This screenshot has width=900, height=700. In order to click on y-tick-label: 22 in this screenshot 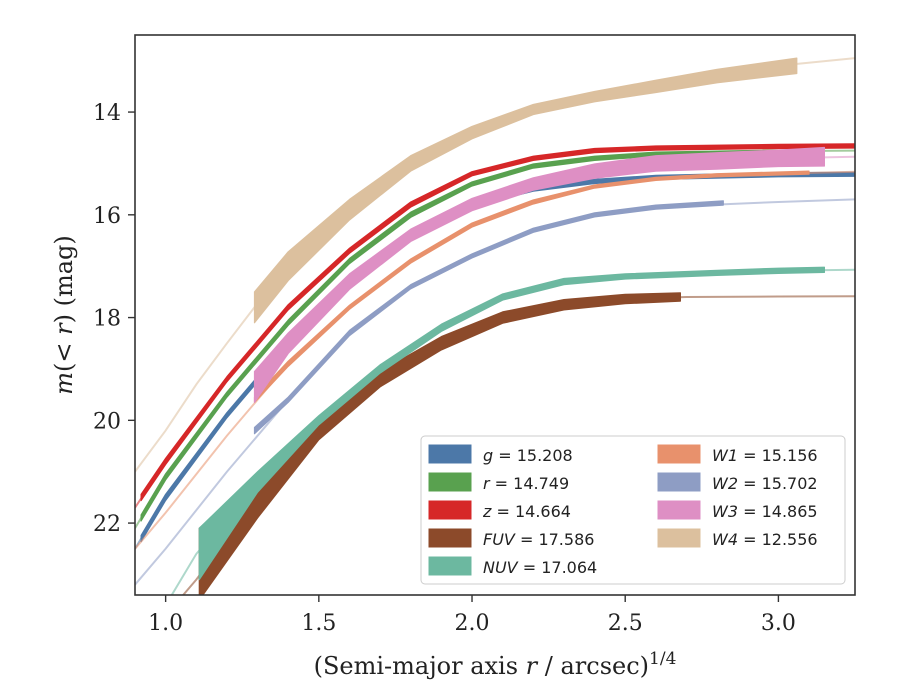, I will do `click(107, 524)`.